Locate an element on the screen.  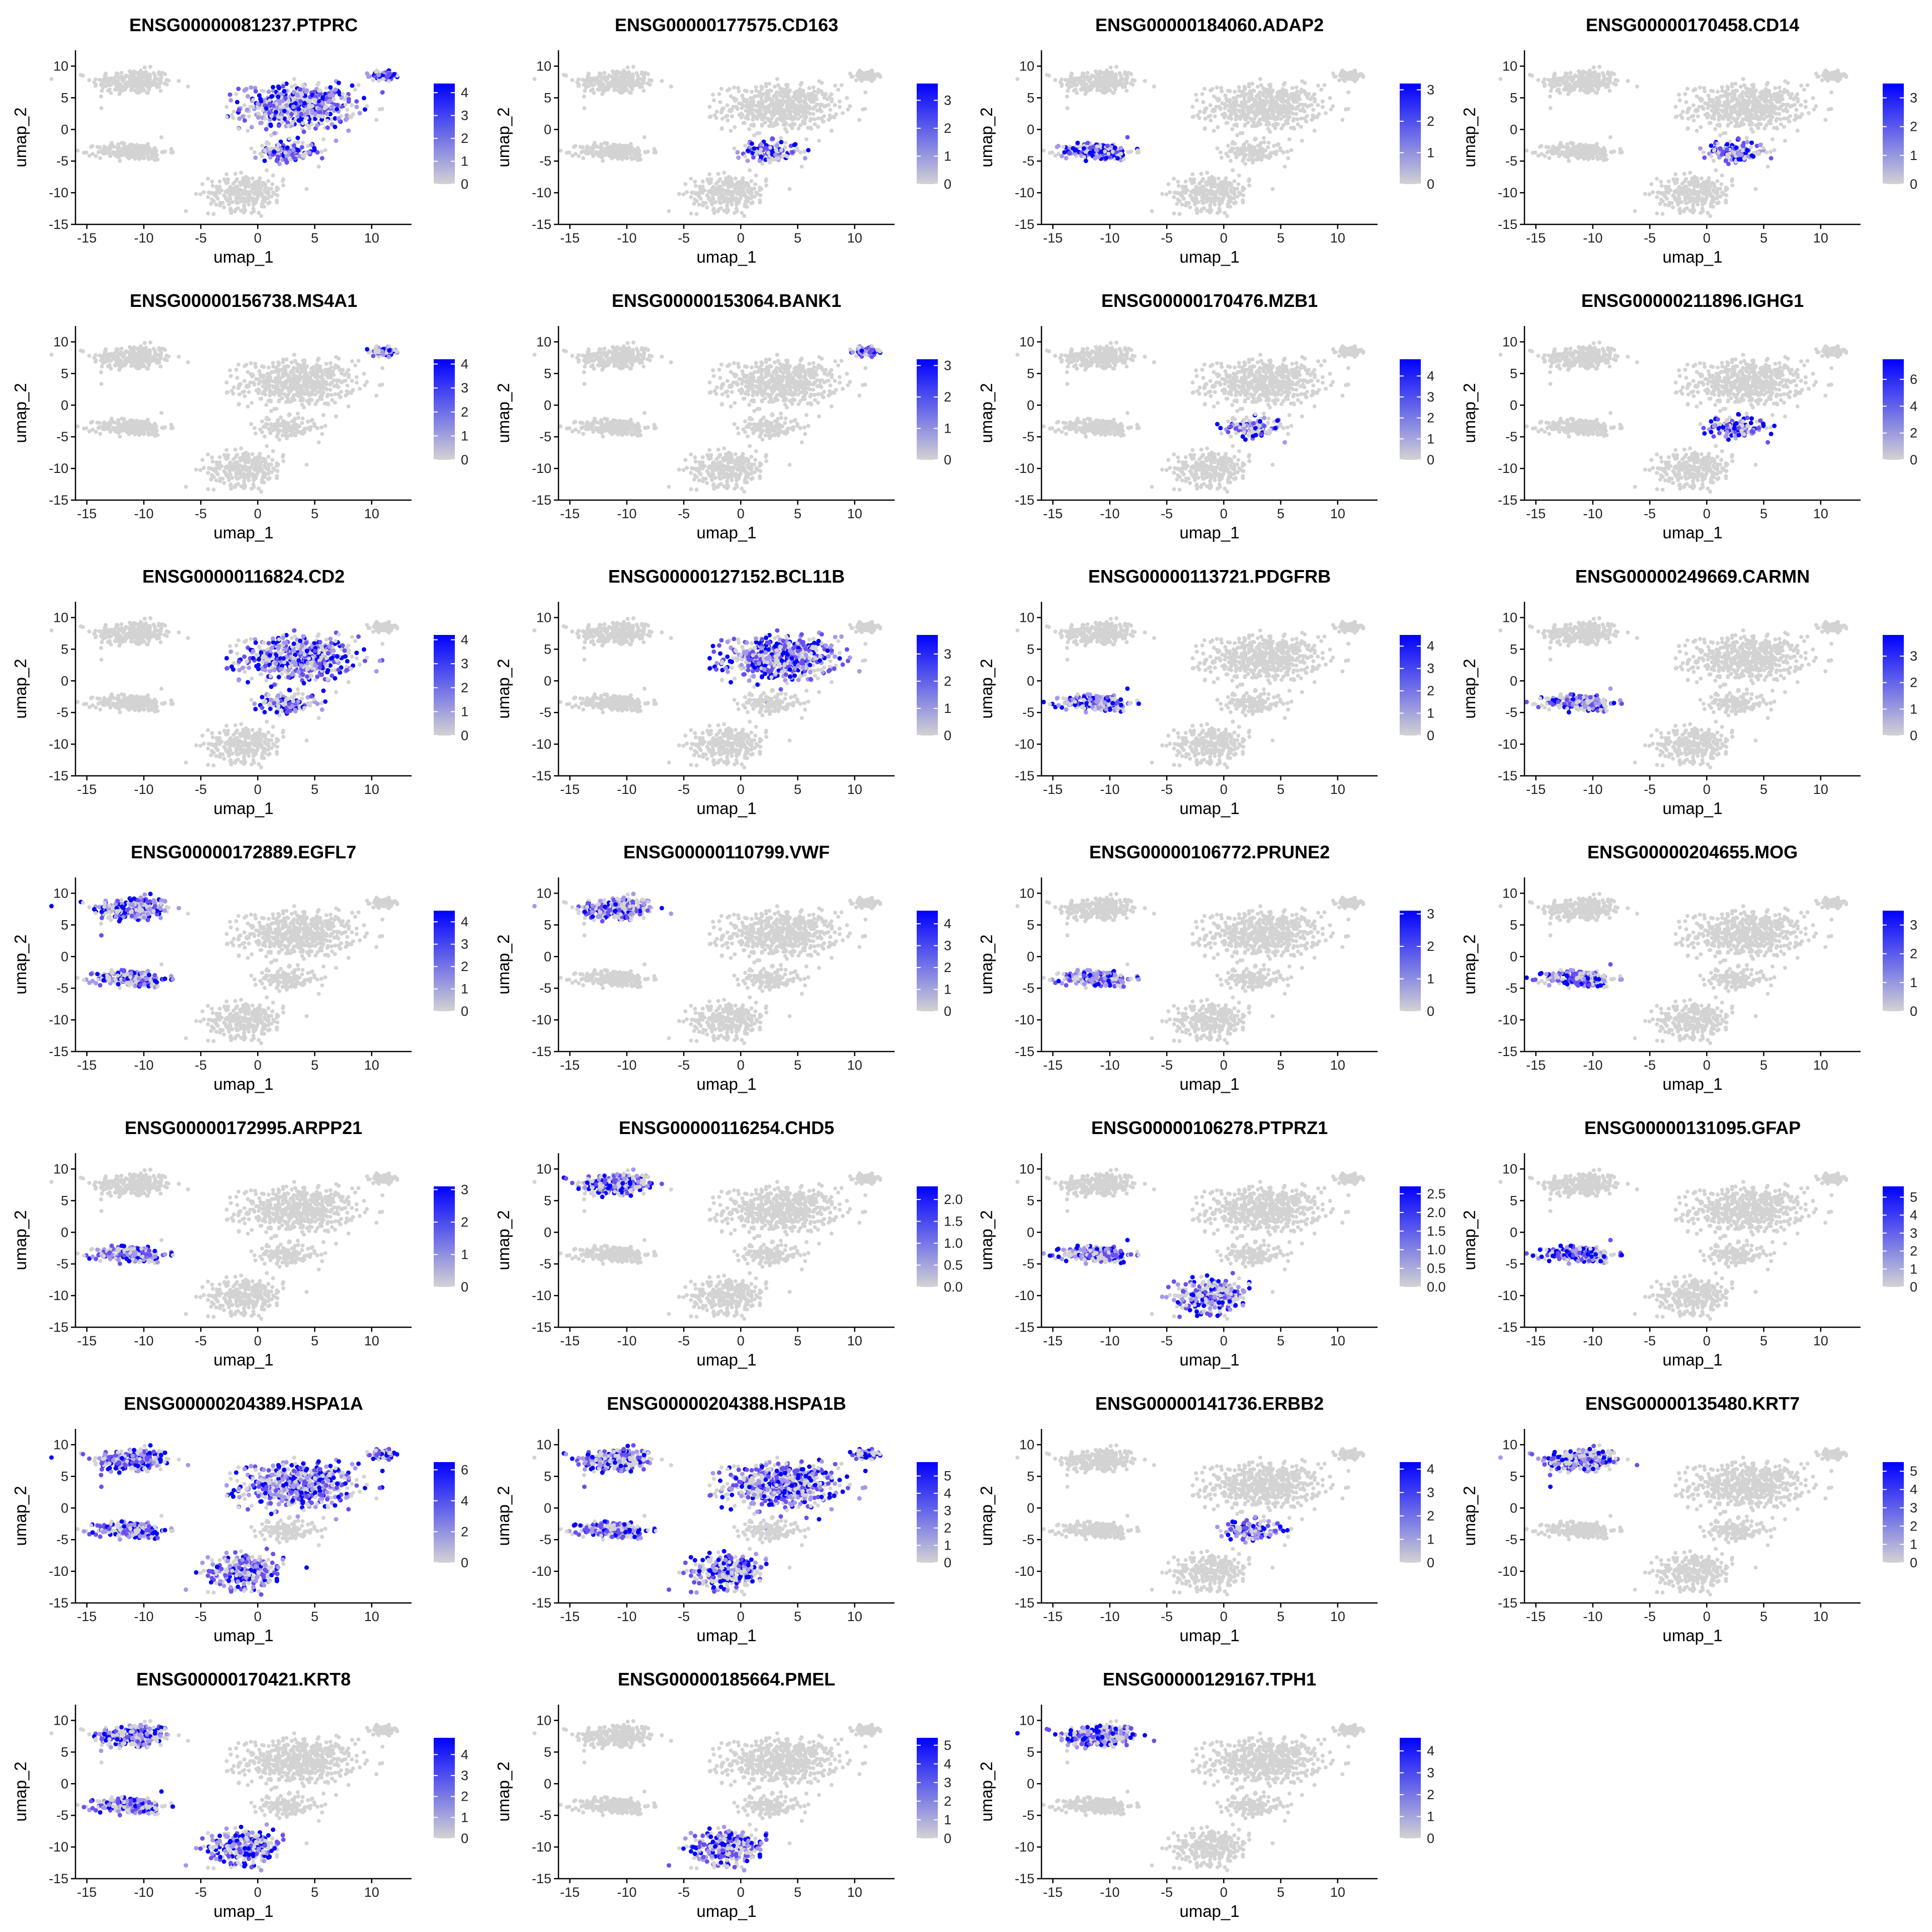
colorbar-gradient is located at coordinates (928, 134).